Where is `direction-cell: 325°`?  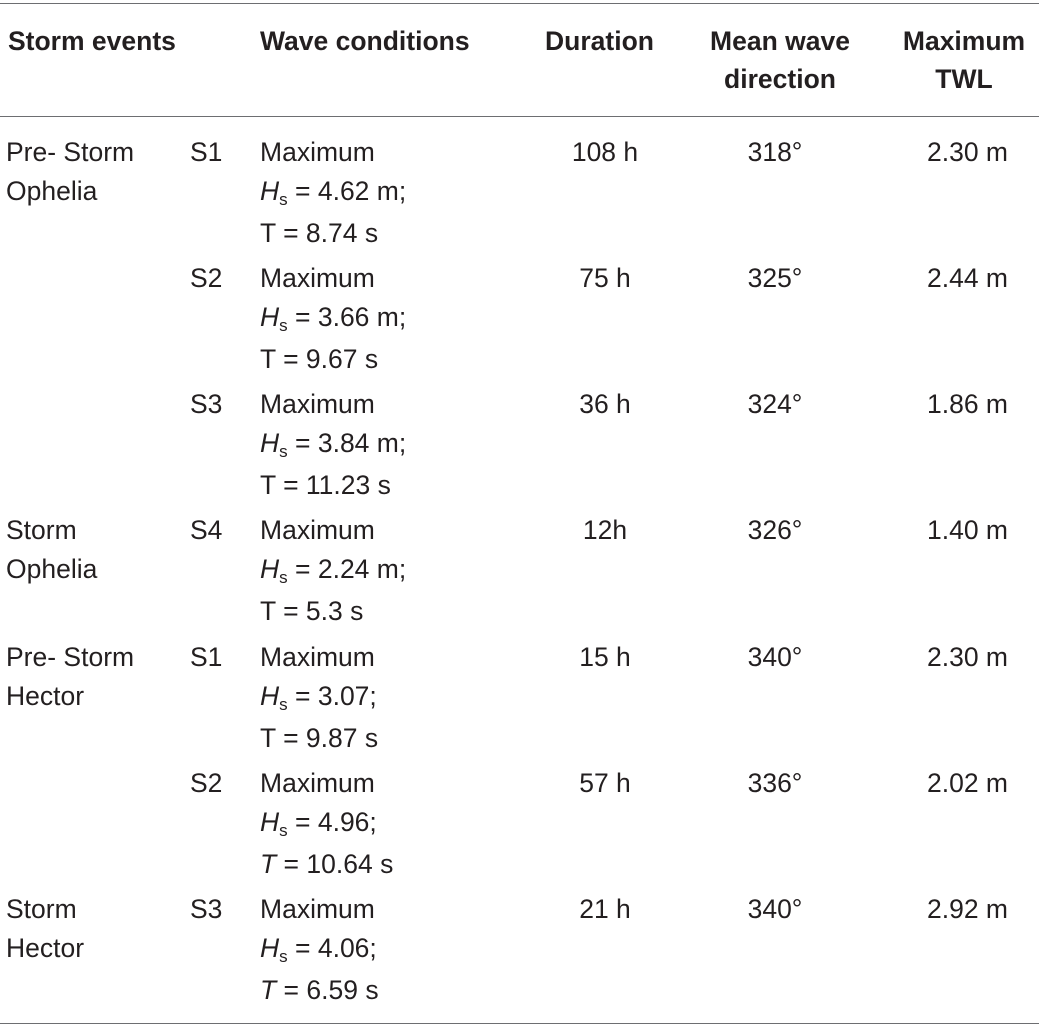 direction-cell: 325° is located at coordinates (775, 278).